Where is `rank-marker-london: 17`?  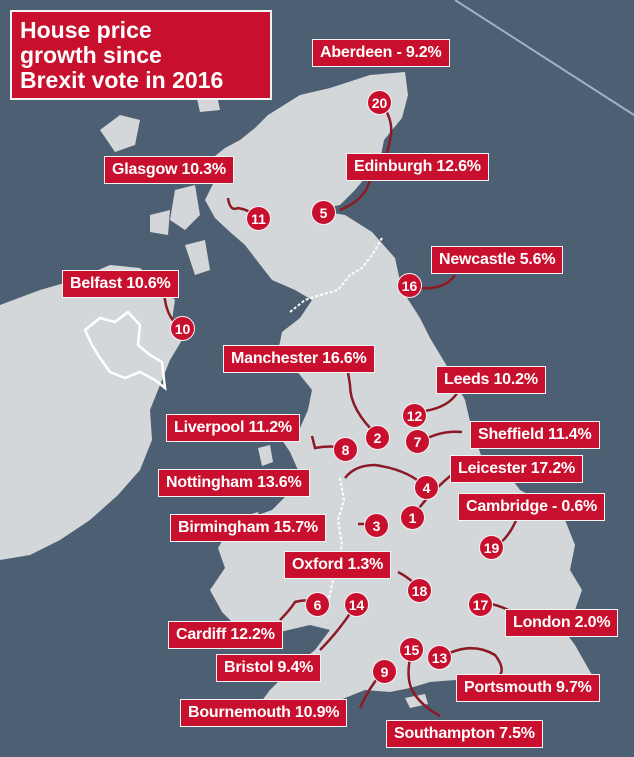
rank-marker-london: 17 is located at coordinates (480, 604).